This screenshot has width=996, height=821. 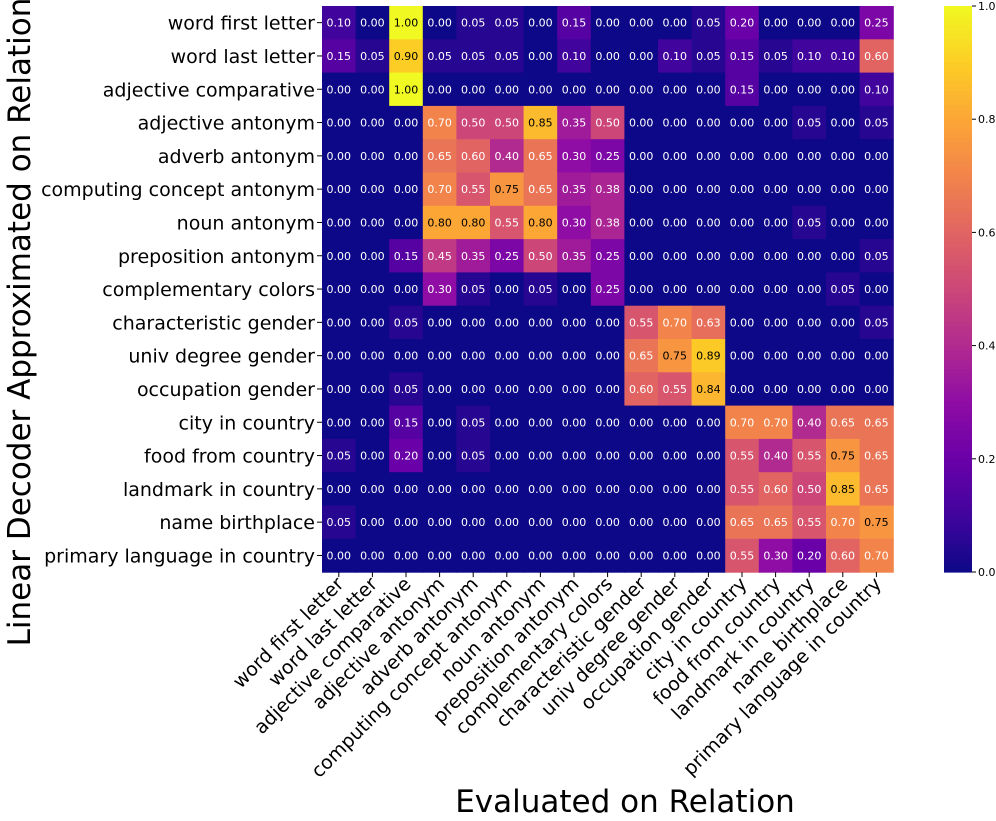 I want to click on colorbar-tick-label: 0.2, so click(x=987, y=459).